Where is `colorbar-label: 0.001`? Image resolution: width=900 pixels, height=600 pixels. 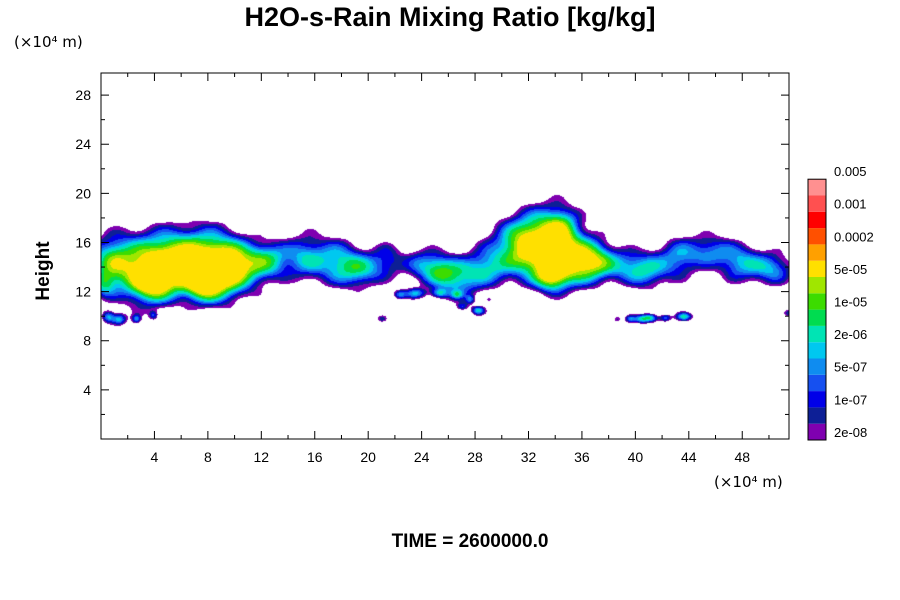
colorbar-label: 0.001 is located at coordinates (850, 204).